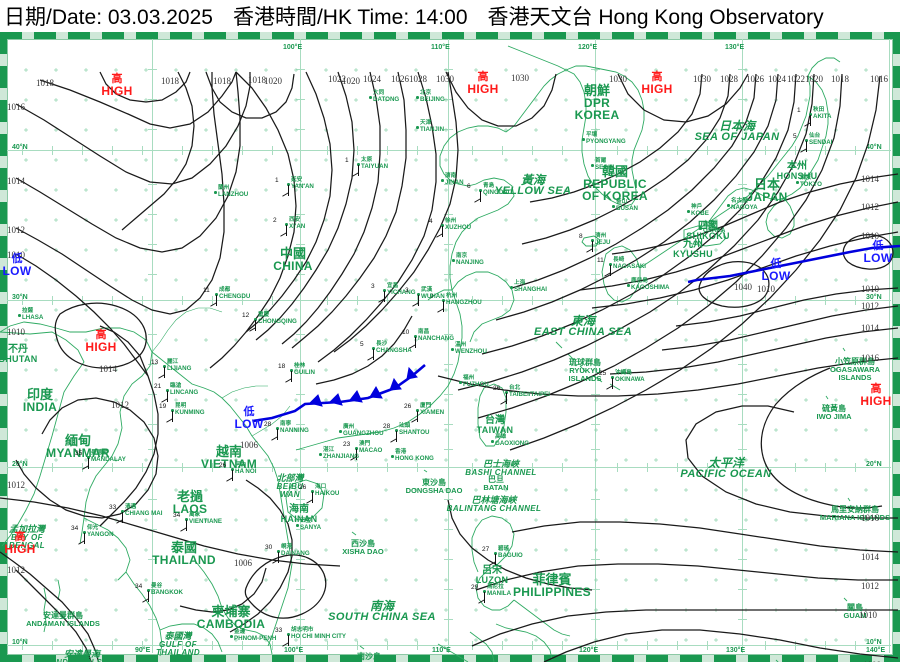  What do you see at coordinates (417, 127) in the screenshot?
I see `station-dot-tianjin` at bounding box center [417, 127].